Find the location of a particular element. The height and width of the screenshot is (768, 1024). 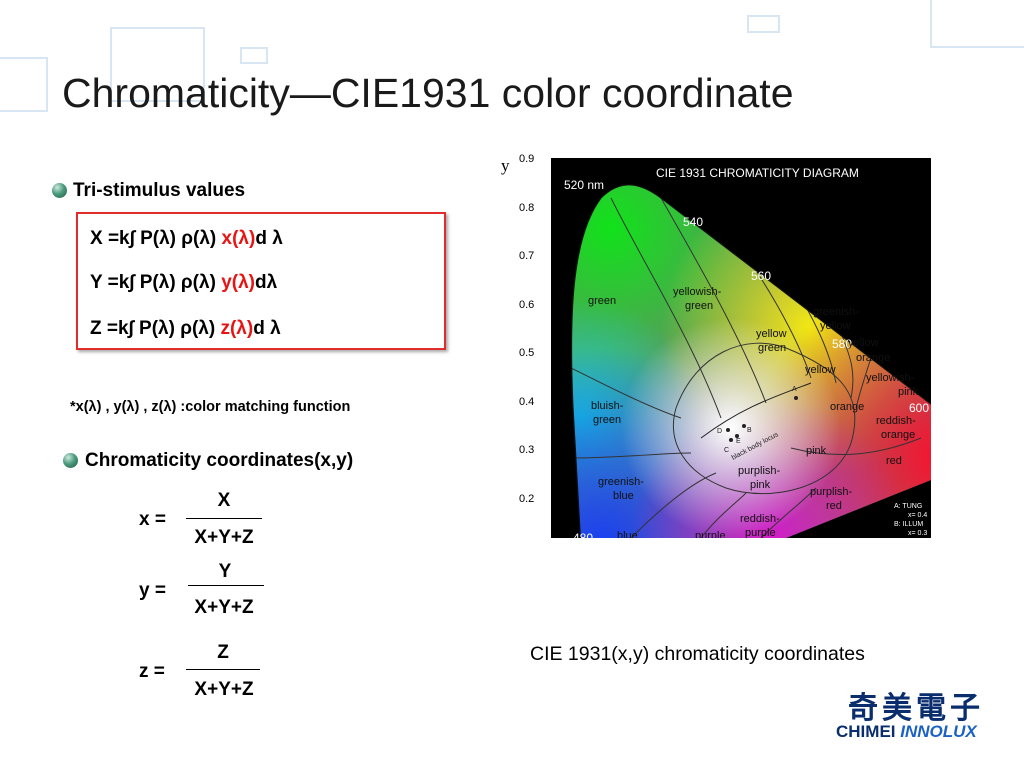

region-label: purplish- is located at coordinates (831, 492).